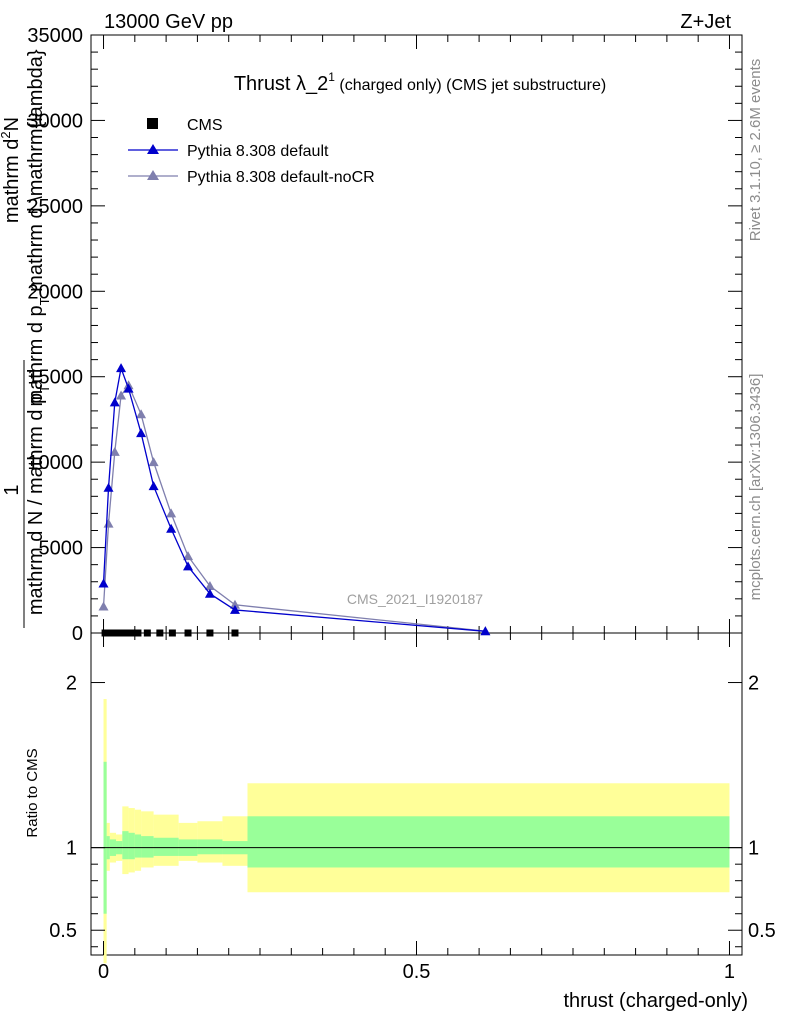  What do you see at coordinates (55, 121) in the screenshot?
I see `main-y-tick-label: 30000` at bounding box center [55, 121].